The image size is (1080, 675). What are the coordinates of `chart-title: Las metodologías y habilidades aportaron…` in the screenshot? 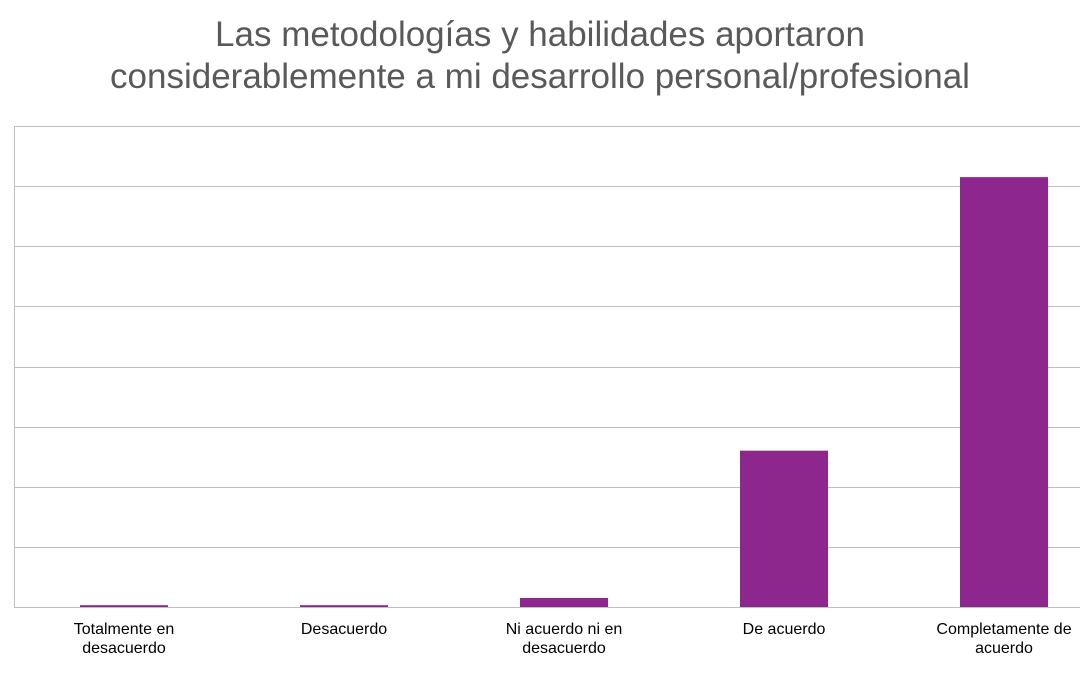 It's located at (540, 56).